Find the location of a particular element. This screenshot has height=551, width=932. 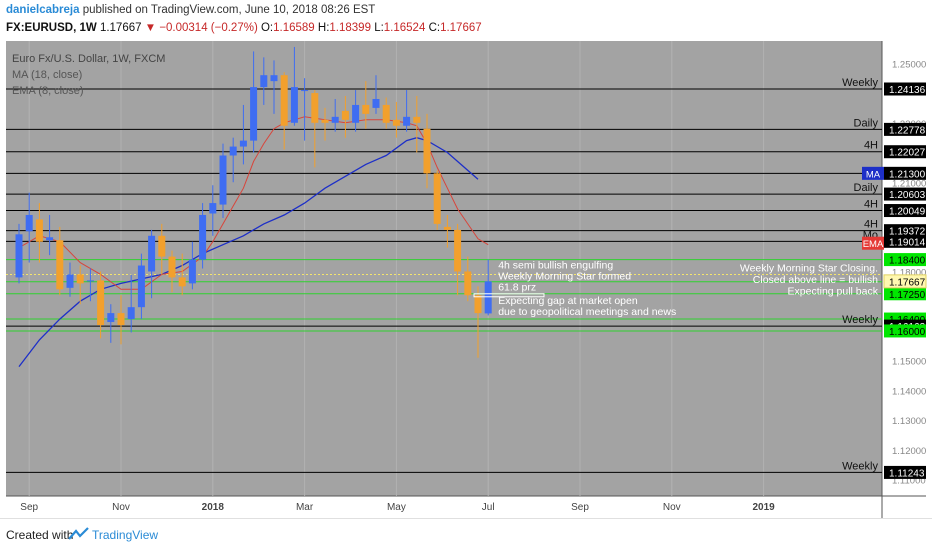

level-price-label: 1.20603 is located at coordinates (907, 195).